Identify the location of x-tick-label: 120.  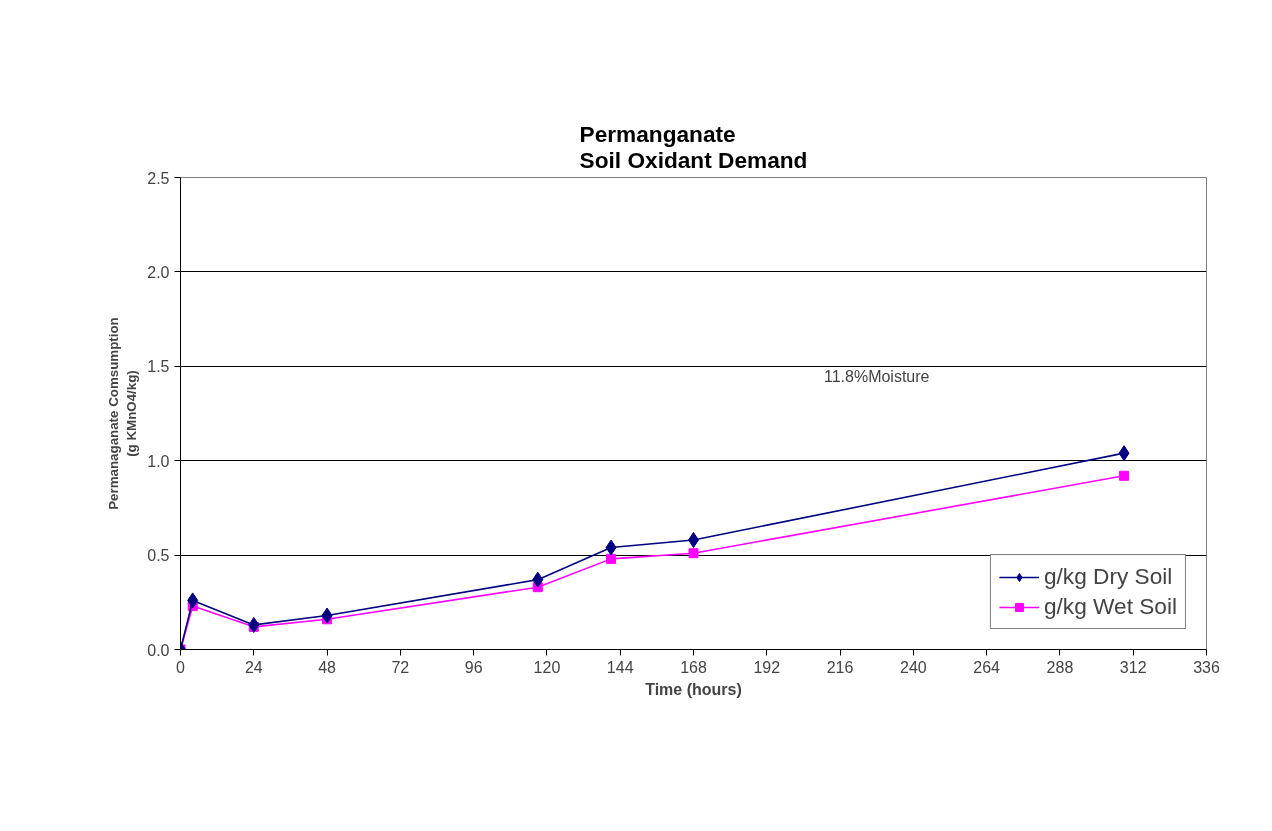
(547, 667).